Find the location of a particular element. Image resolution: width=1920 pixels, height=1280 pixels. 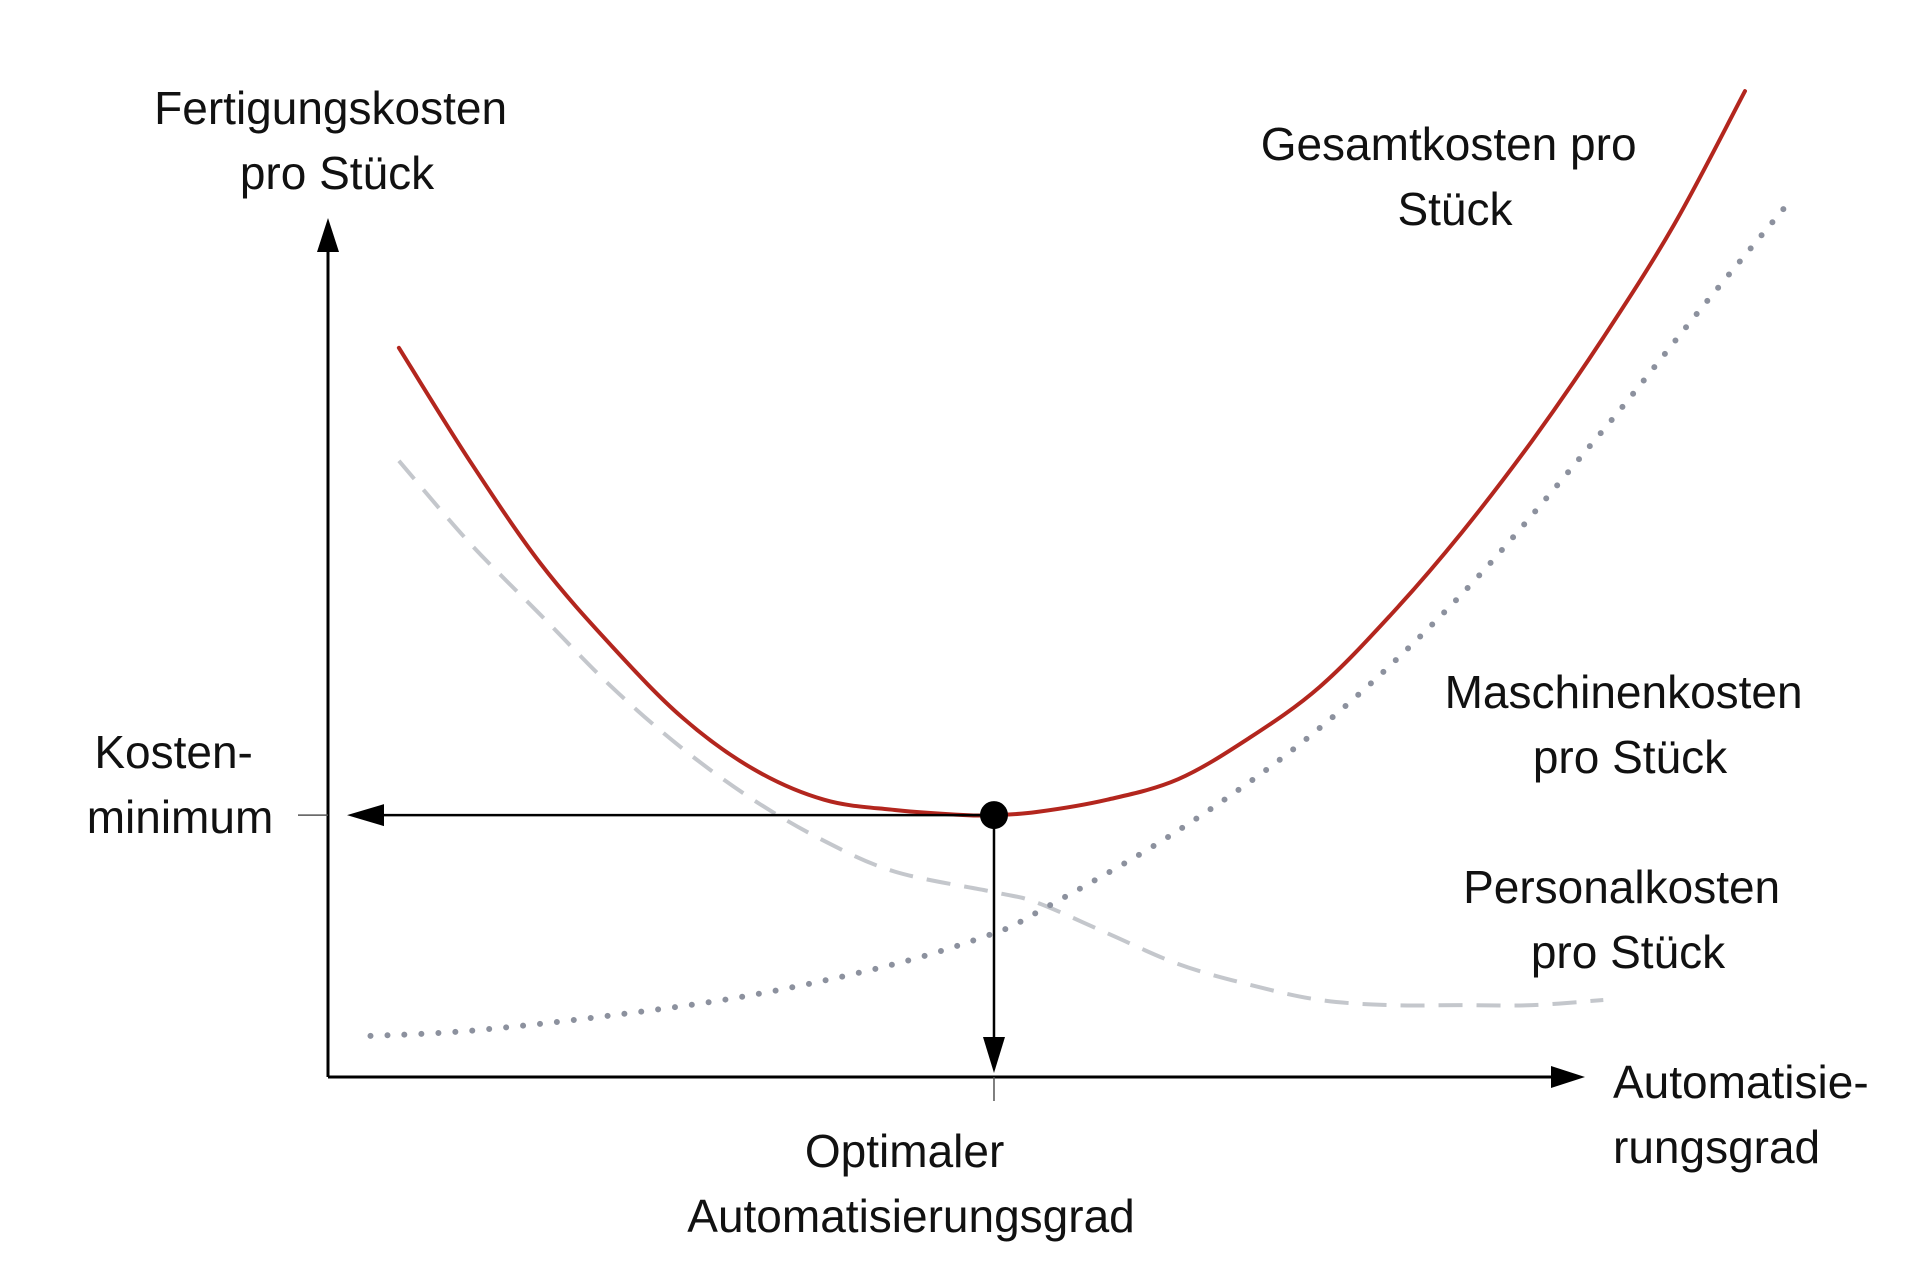

series-label-personalkosten-line-1: Personalkosten is located at coordinates (1621, 887).